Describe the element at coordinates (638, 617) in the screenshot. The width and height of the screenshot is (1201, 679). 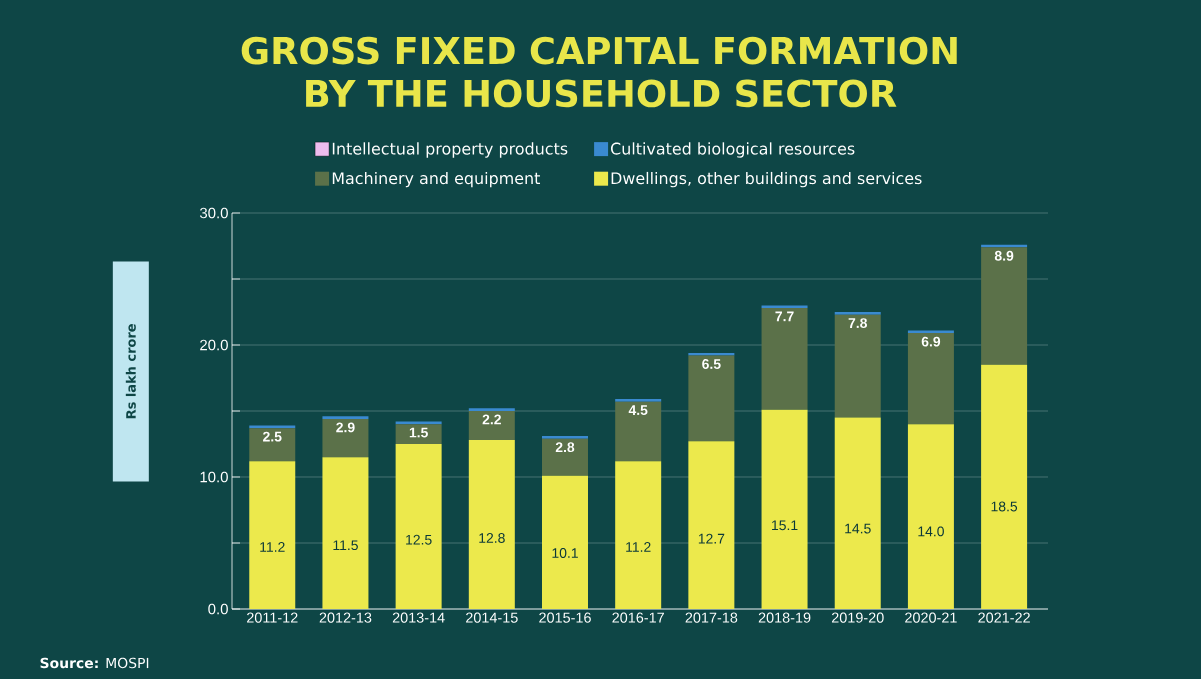
I see `x-tick-label: 2016-17` at that location.